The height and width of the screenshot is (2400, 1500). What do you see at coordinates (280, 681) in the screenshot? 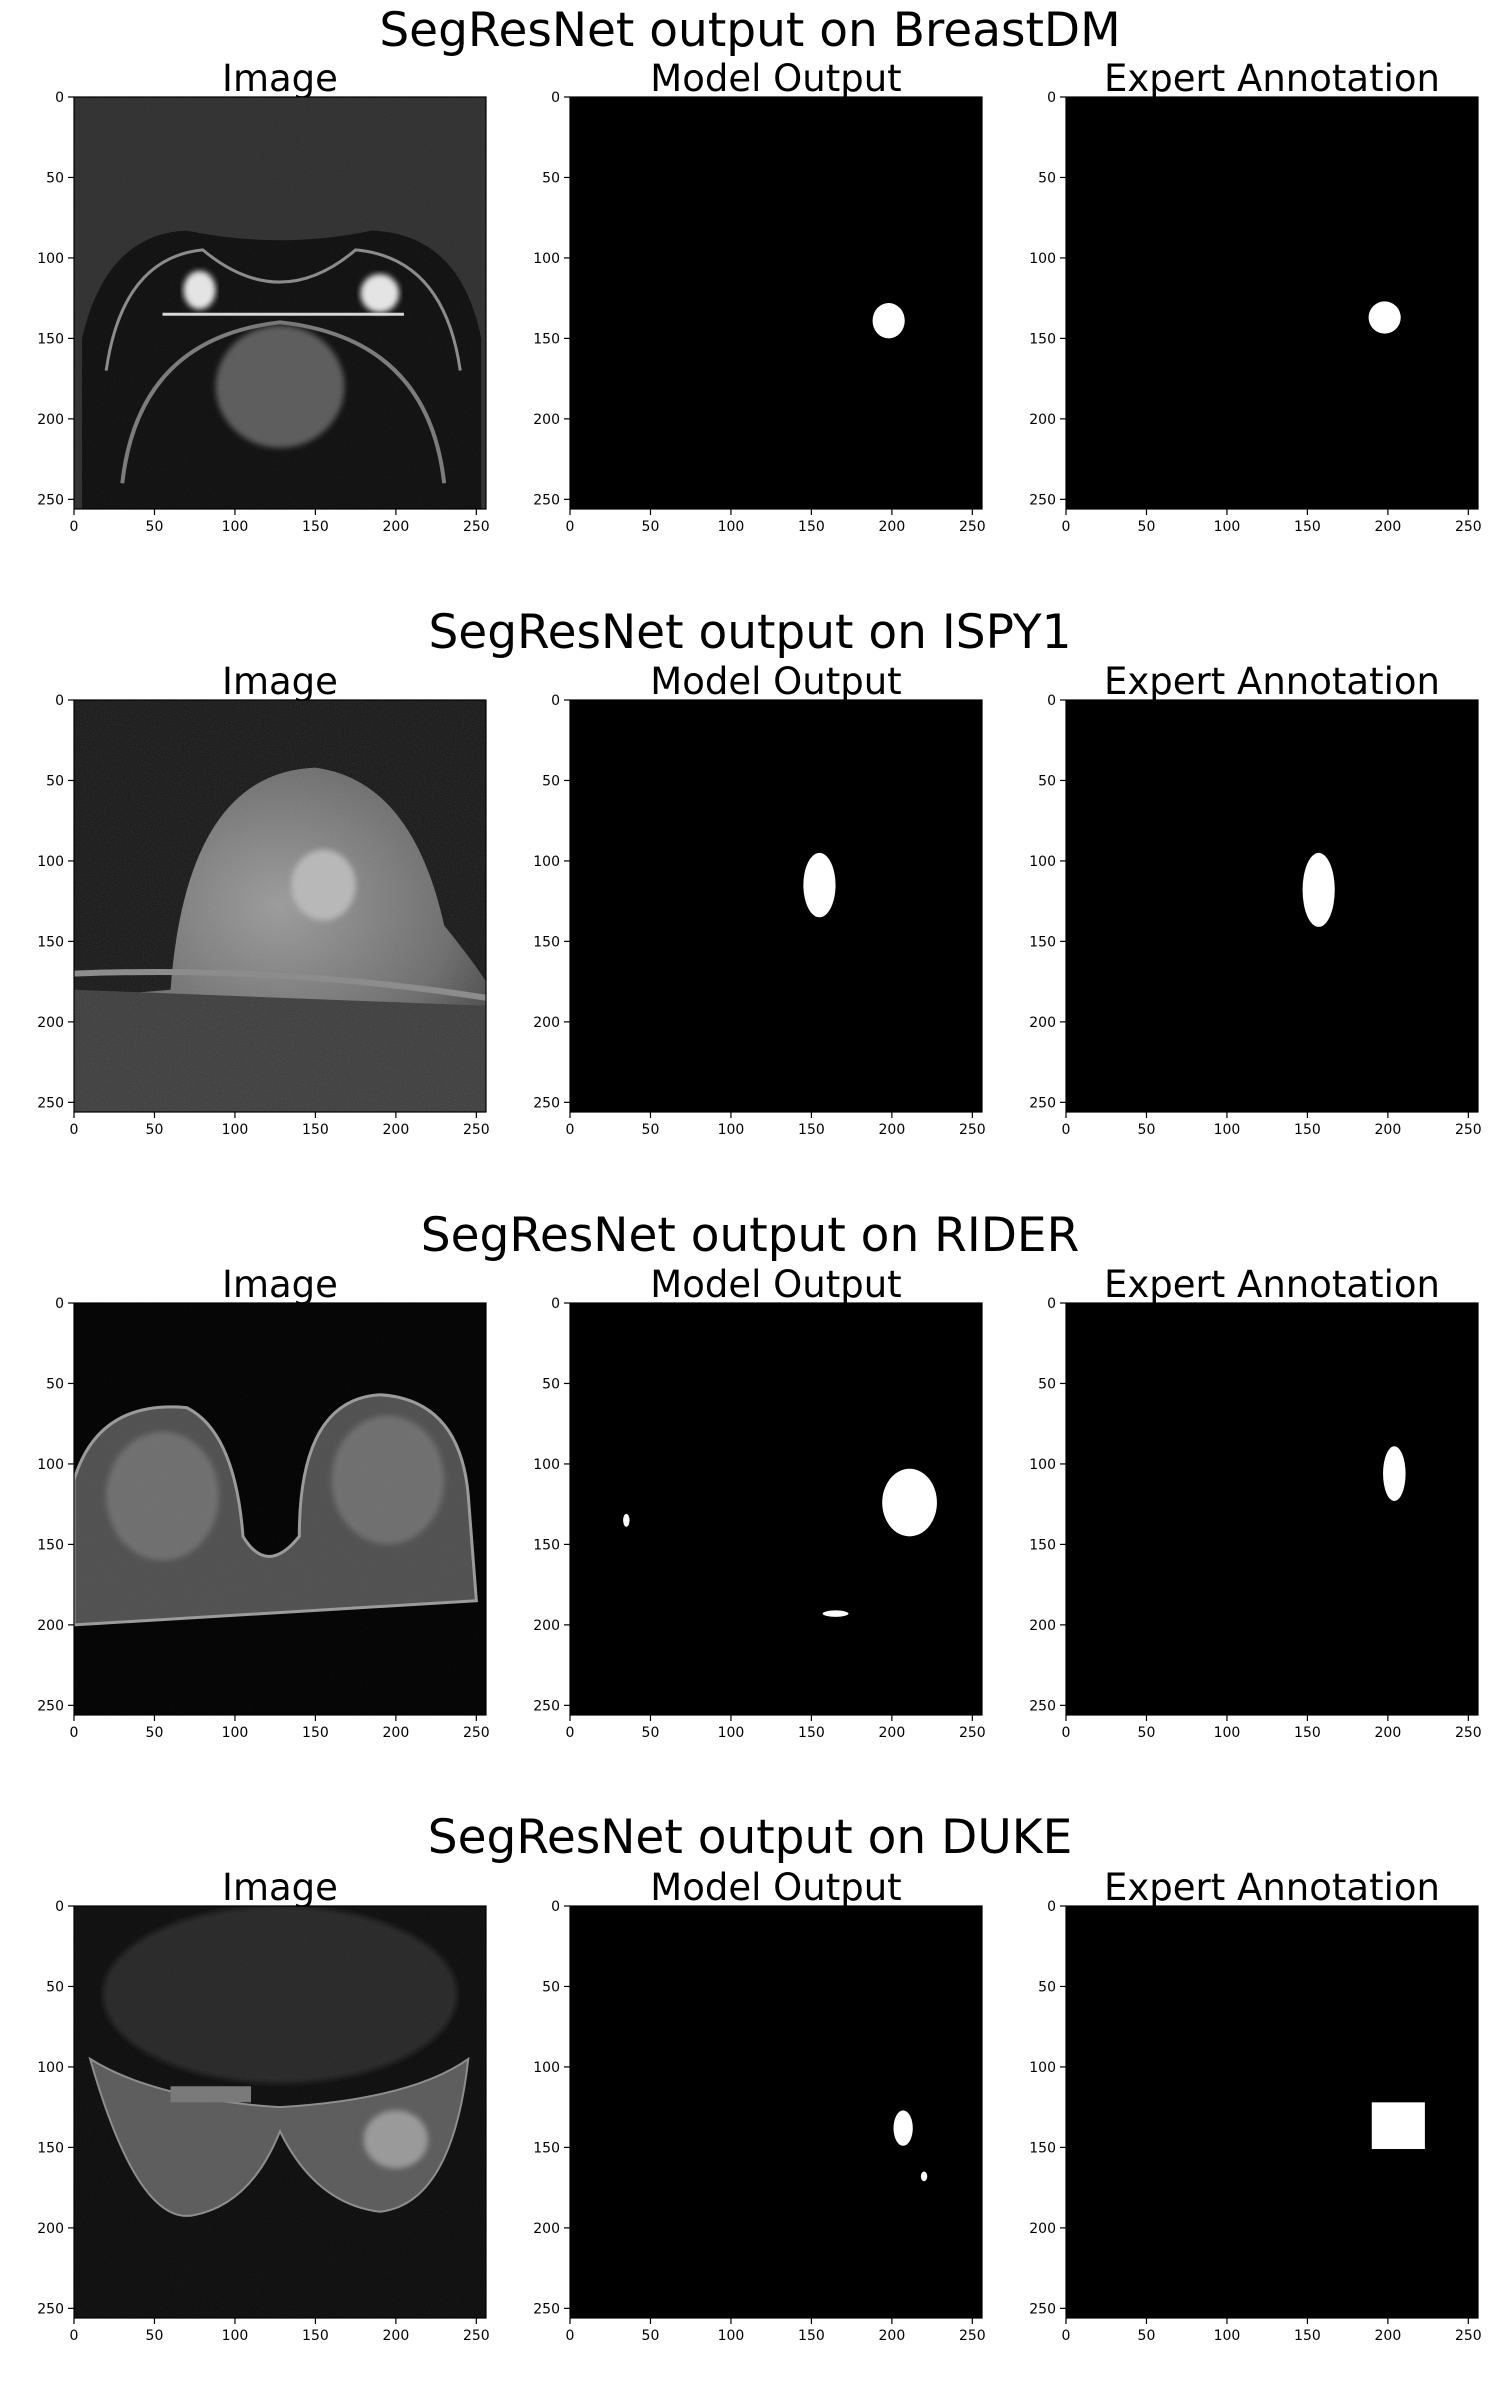
I see `panel-title: Image` at bounding box center [280, 681].